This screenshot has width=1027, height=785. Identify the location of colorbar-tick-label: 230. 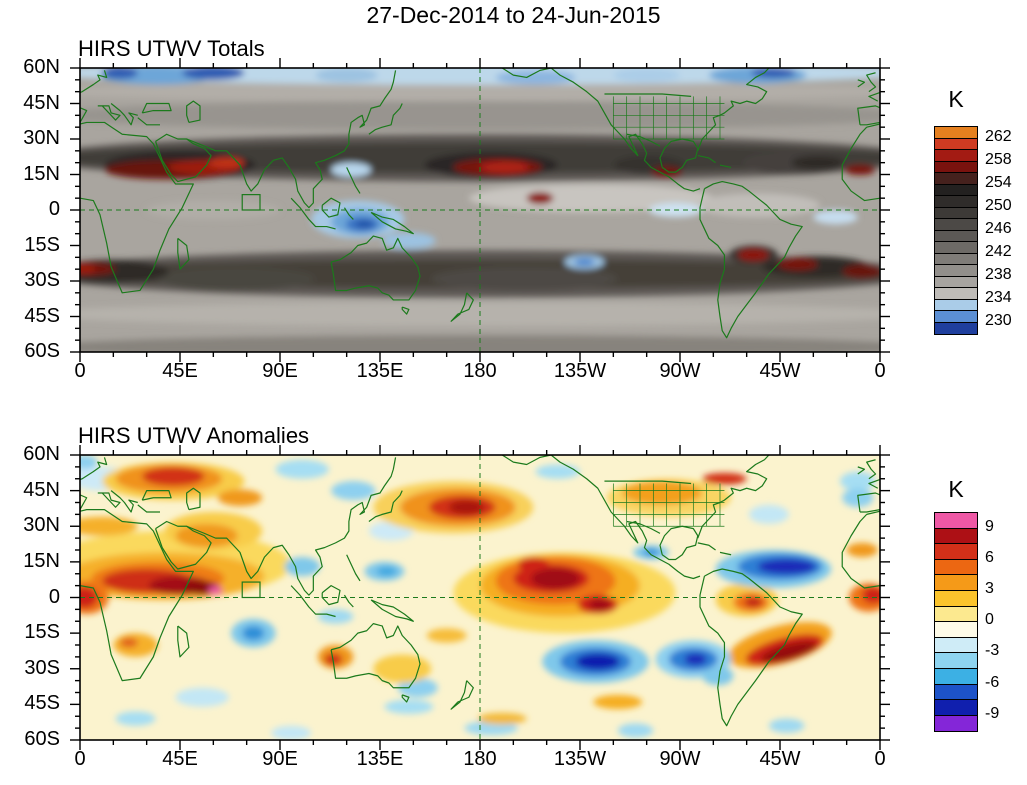
(998, 320).